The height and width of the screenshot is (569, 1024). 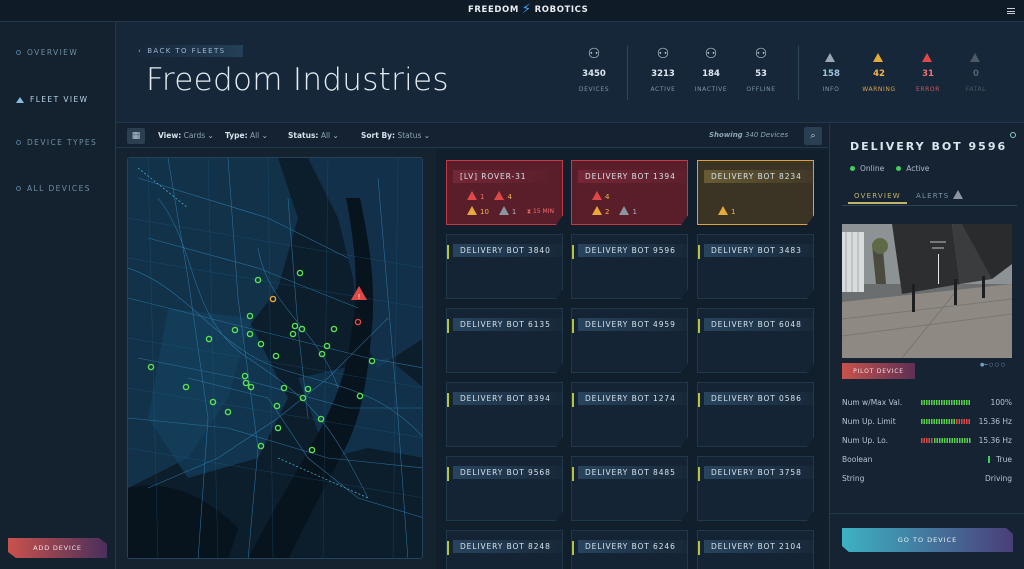 I want to click on device-card: DELIVERY BOT 8234 1, so click(x=755, y=192).